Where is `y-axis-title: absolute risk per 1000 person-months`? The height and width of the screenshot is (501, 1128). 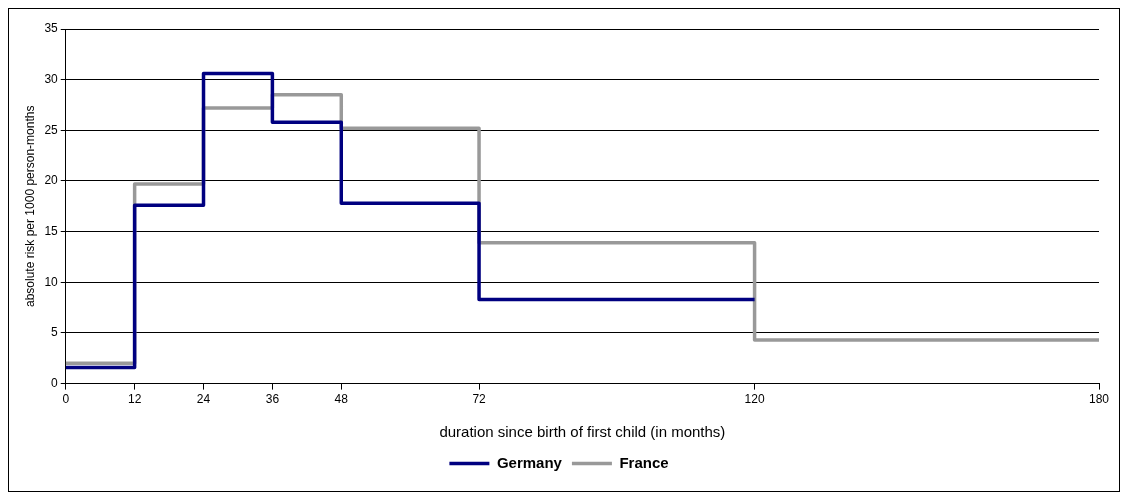 y-axis-title: absolute risk per 1000 person-months is located at coordinates (29, 206).